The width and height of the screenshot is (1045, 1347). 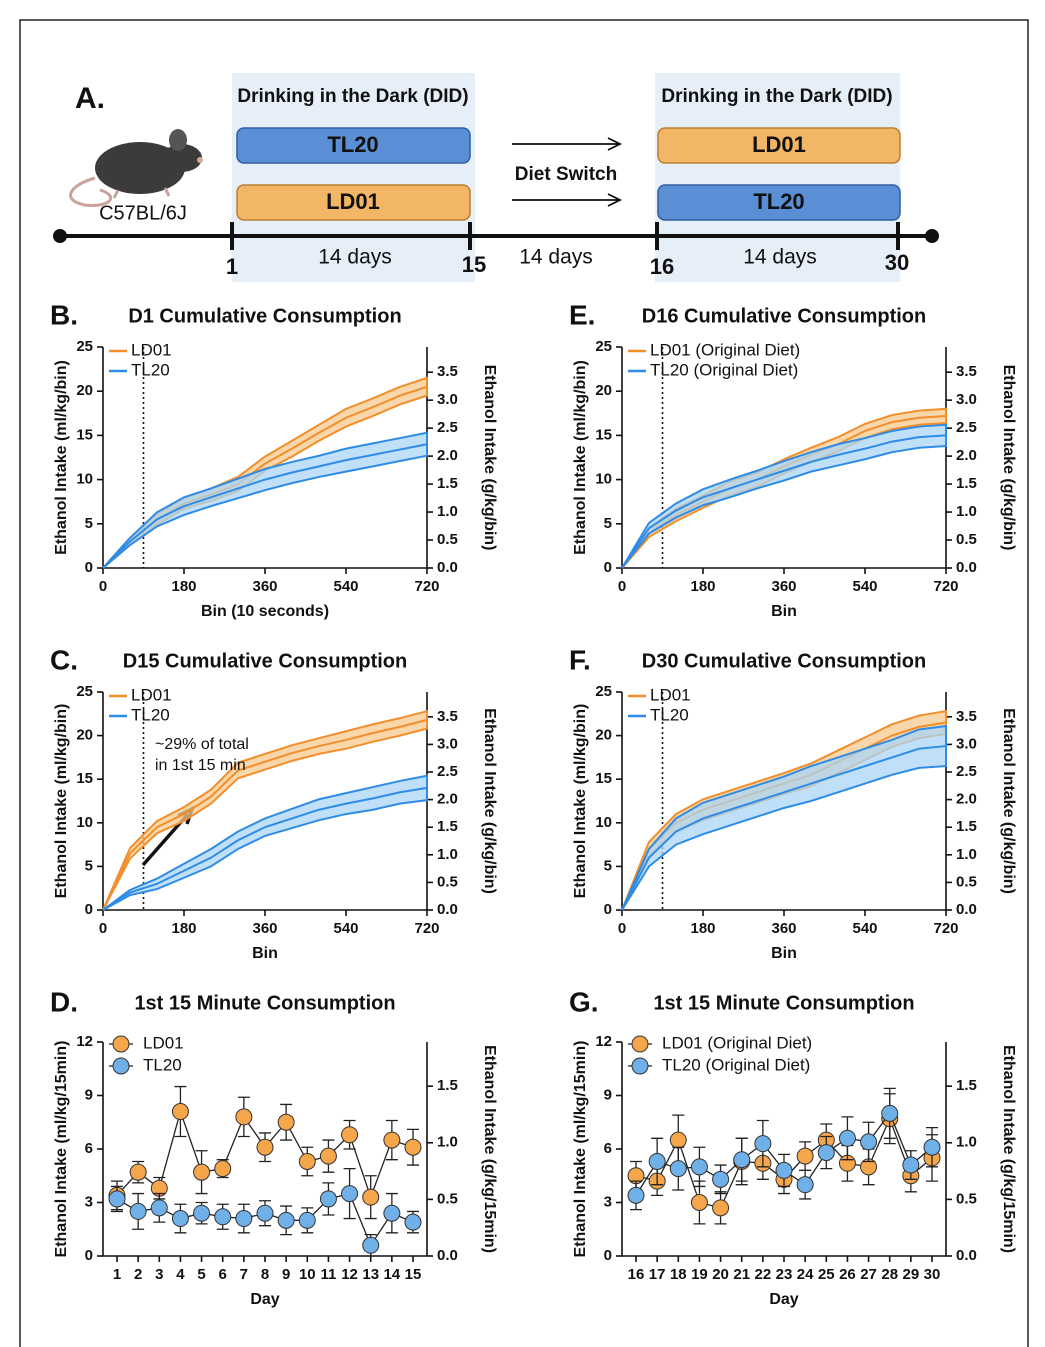 What do you see at coordinates (264, 316) in the screenshot?
I see `chart-title: D1 Cumulative Consumption` at bounding box center [264, 316].